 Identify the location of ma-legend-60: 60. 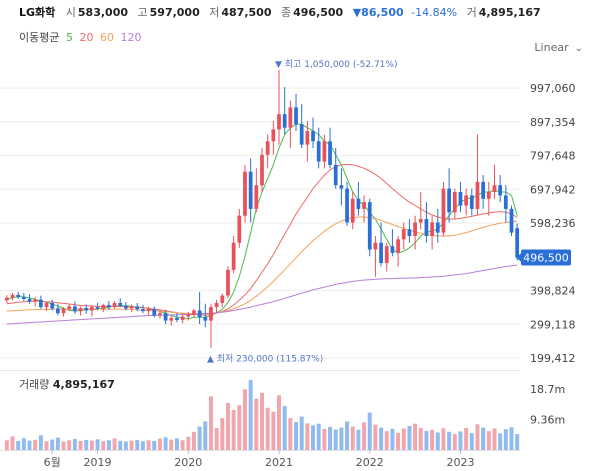
(106, 37).